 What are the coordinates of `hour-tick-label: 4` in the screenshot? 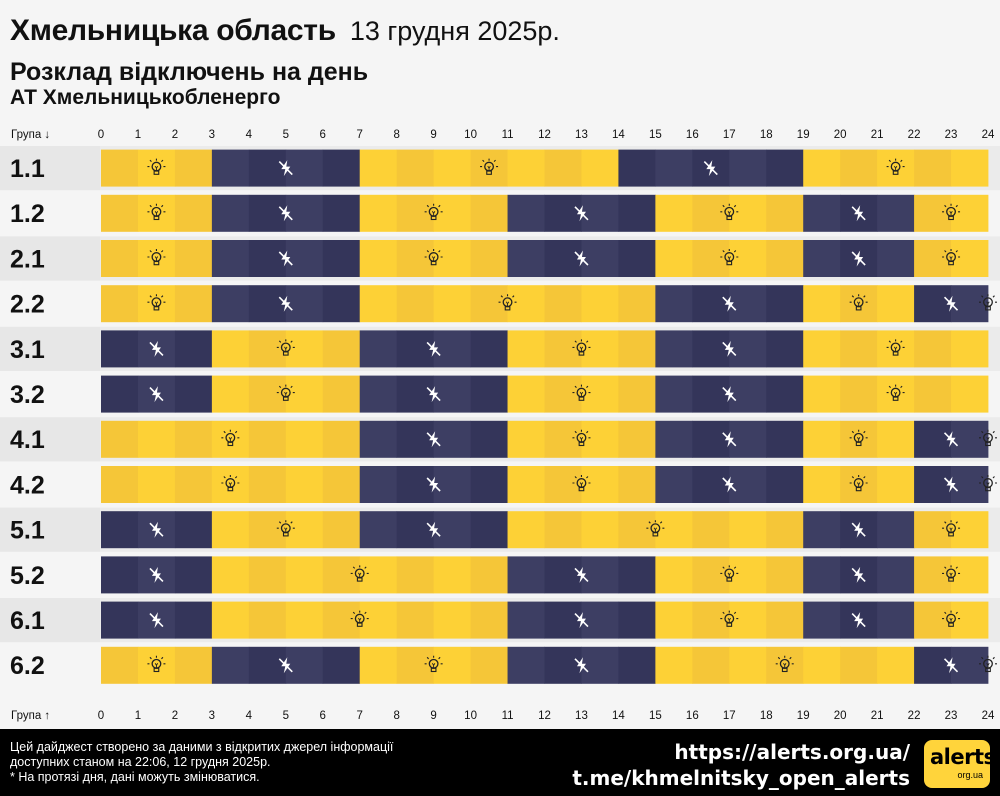 It's located at (249, 135).